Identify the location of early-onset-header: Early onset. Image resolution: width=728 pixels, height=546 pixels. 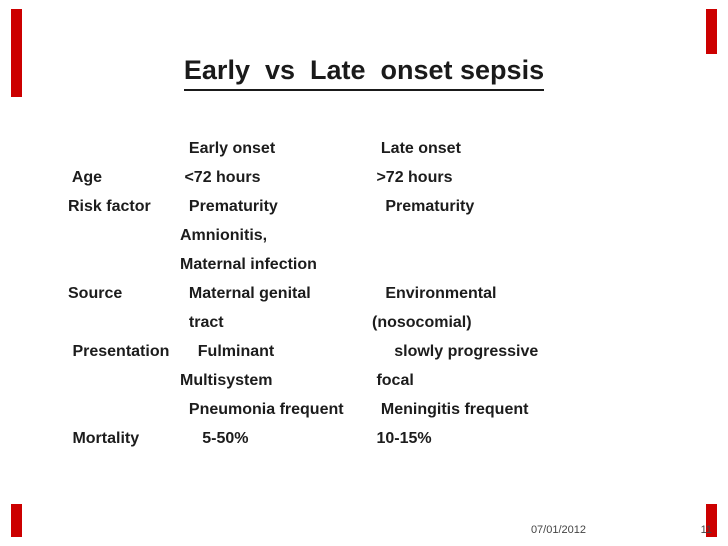
(228, 148).